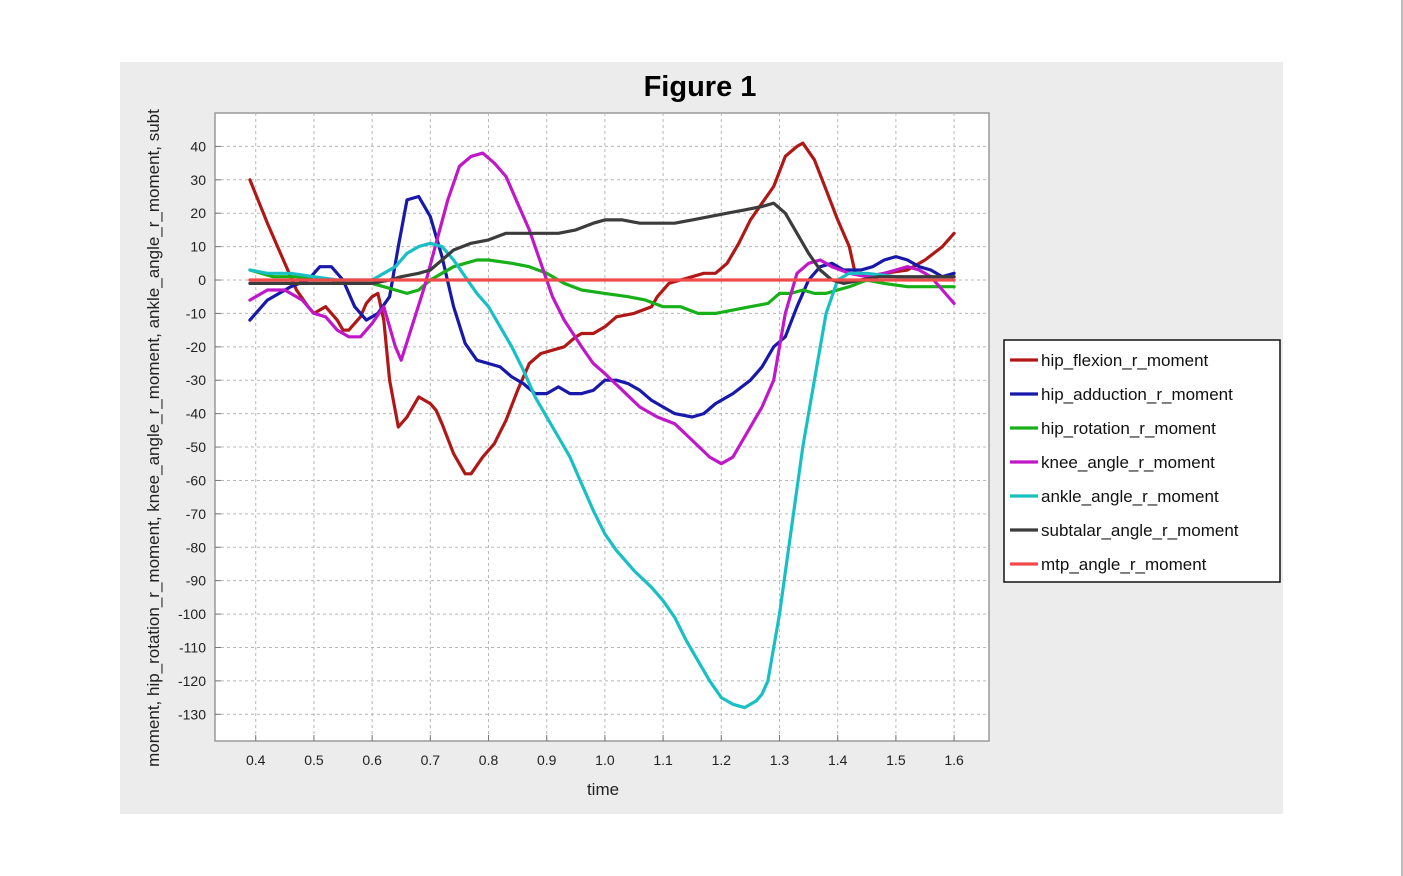 The width and height of the screenshot is (1403, 876). Describe the element at coordinates (954, 760) in the screenshot. I see `x-tick-label: 1.6` at that location.